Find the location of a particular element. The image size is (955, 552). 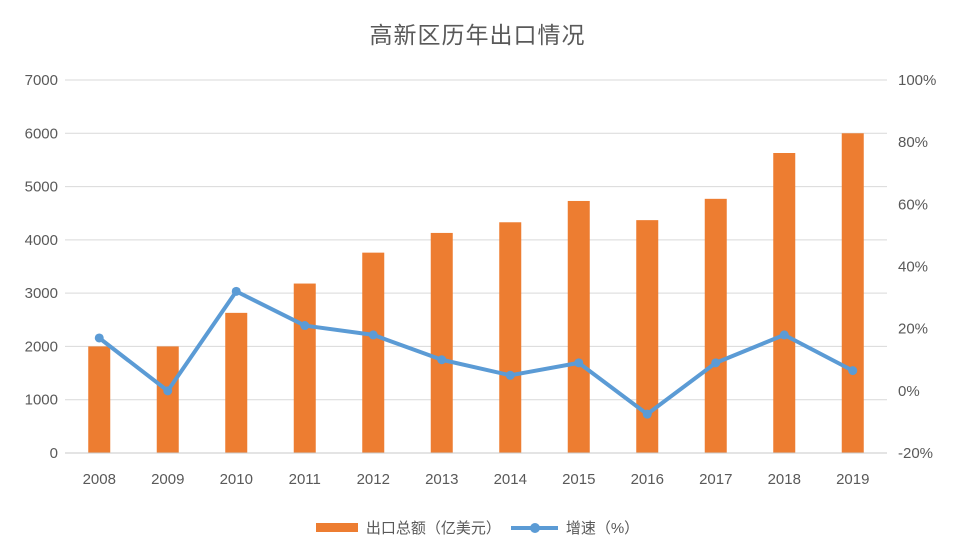

x-tick-label-2012: 2012 is located at coordinates (373, 479).